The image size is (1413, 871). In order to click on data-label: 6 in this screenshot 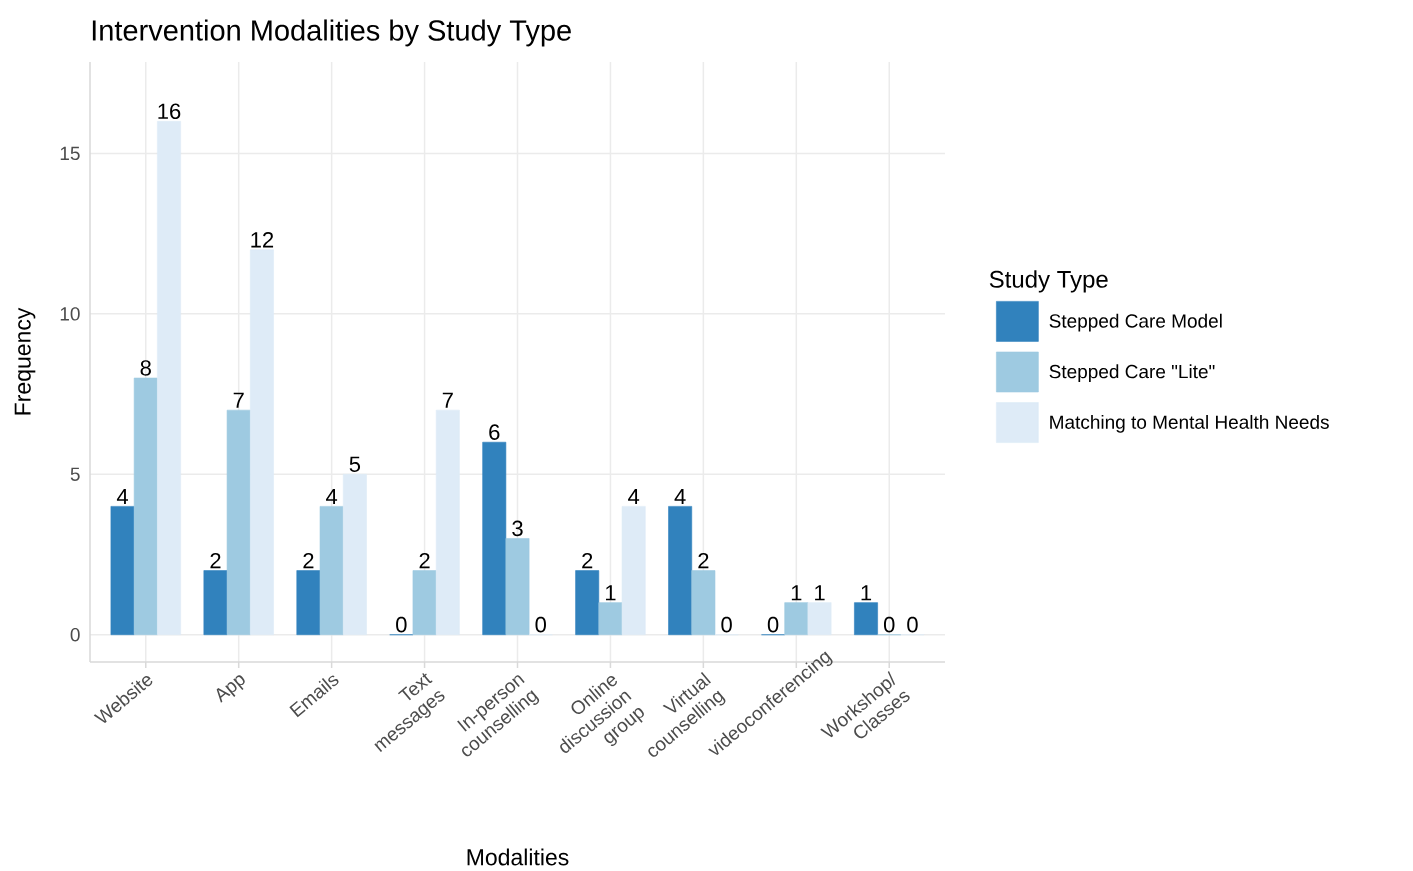, I will do `click(494, 432)`.